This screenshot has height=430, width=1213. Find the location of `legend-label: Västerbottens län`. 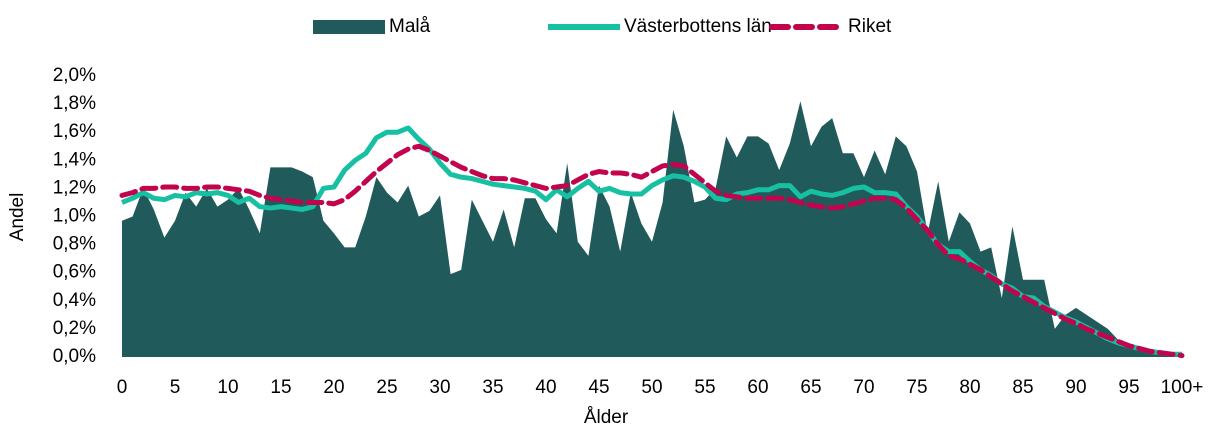

legend-label: Västerbottens län is located at coordinates (698, 26).